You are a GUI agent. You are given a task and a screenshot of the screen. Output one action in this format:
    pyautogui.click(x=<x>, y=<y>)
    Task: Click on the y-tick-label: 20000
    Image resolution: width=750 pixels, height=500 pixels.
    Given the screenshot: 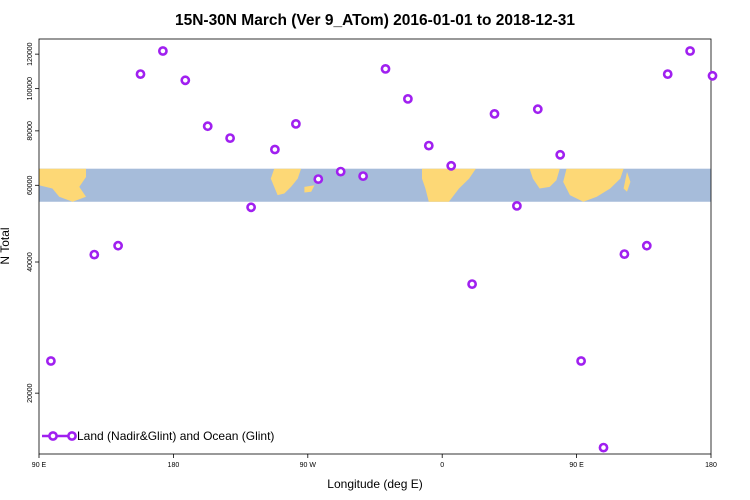 What is the action you would take?
    pyautogui.click(x=30, y=393)
    